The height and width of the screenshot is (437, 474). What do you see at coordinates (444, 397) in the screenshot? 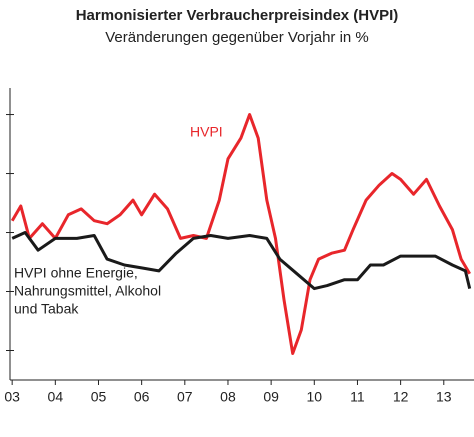
I see `x-tick-label: 13` at bounding box center [444, 397].